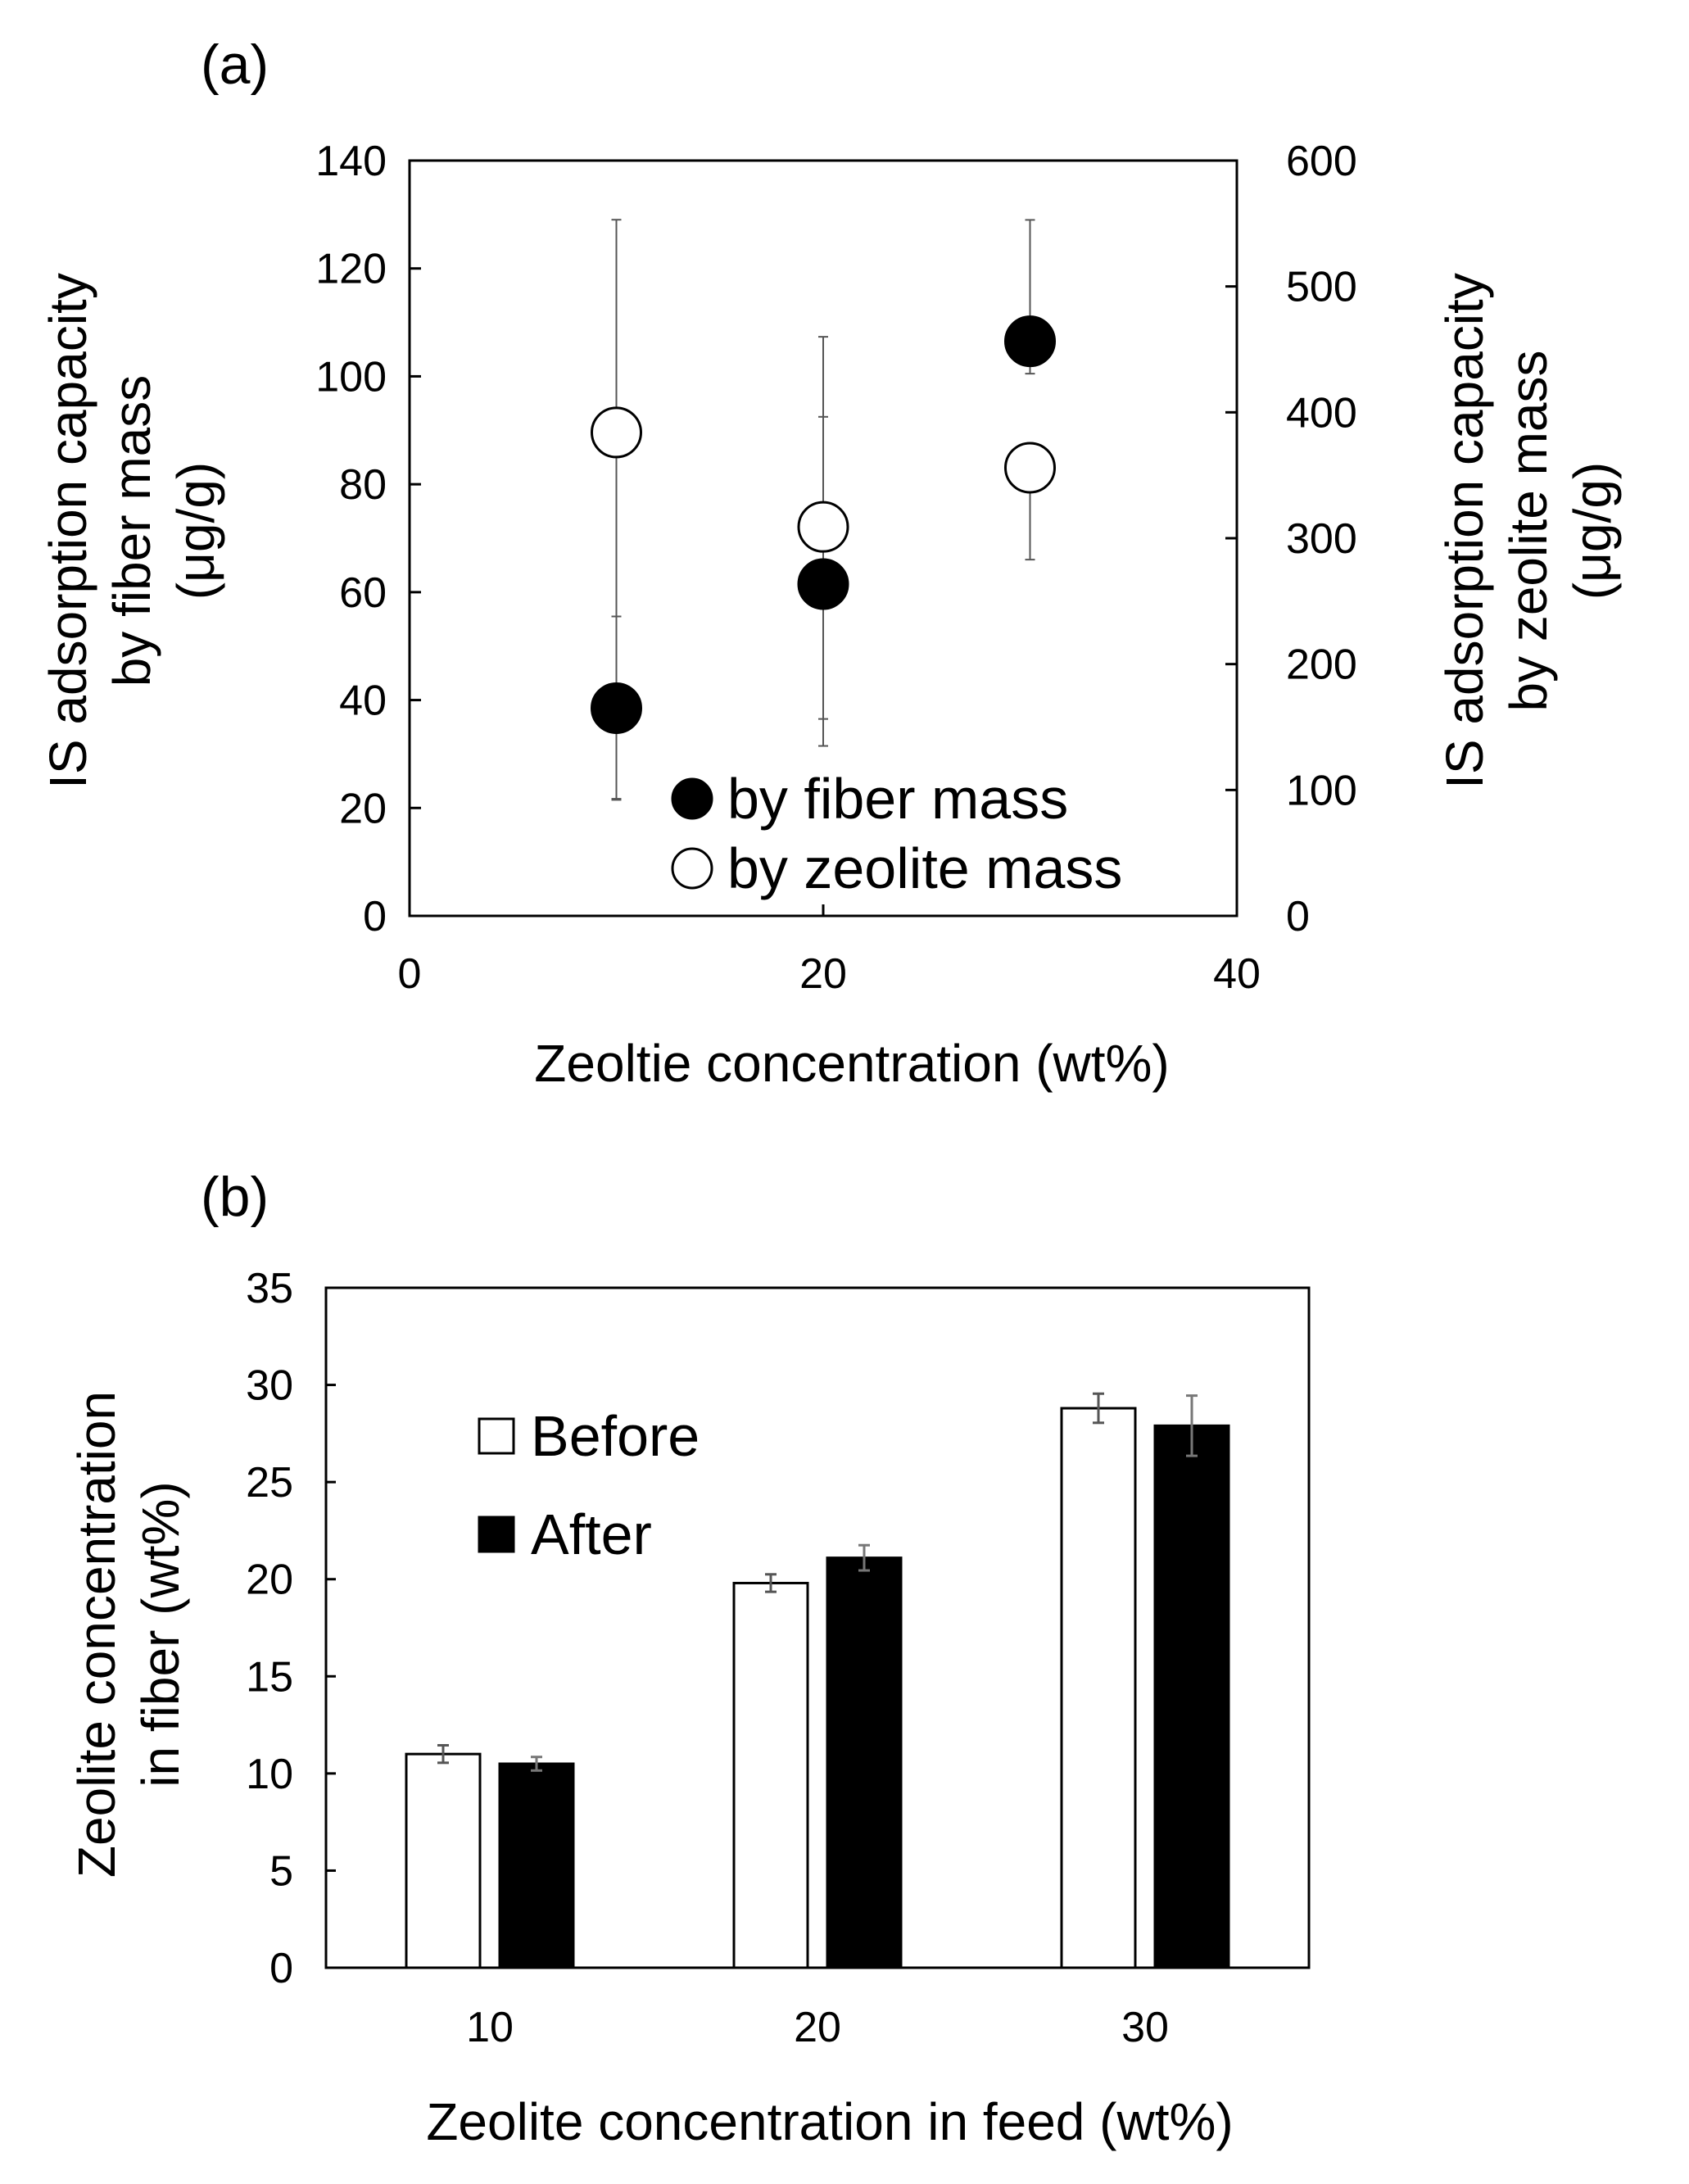 Image resolution: width=1689 pixels, height=2184 pixels. I want to click on y-tick-label: 15, so click(270, 1677).